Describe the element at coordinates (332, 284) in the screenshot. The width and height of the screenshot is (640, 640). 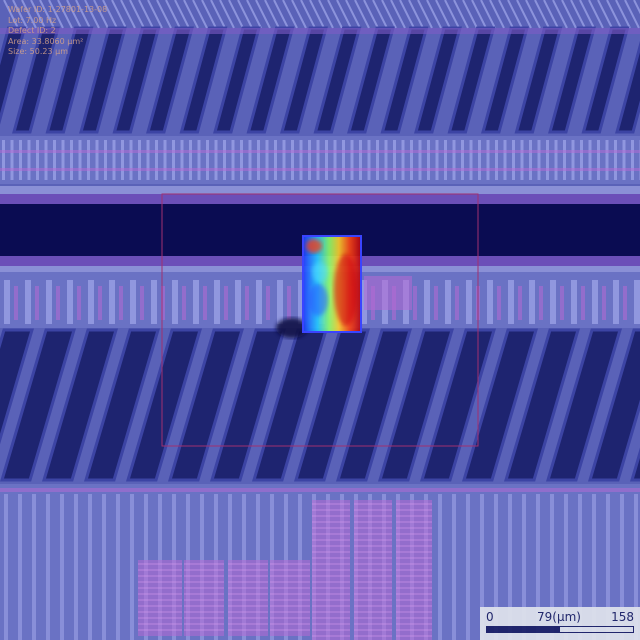
I see `defect-heatmap` at that location.